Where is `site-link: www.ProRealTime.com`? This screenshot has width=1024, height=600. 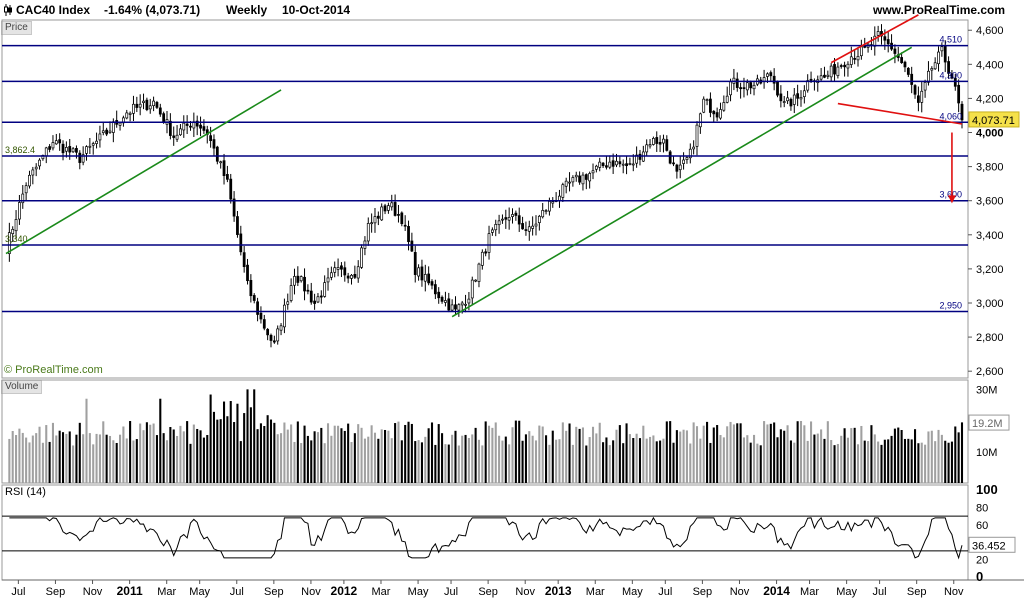
site-link: www.ProRealTime.com is located at coordinates (939, 10).